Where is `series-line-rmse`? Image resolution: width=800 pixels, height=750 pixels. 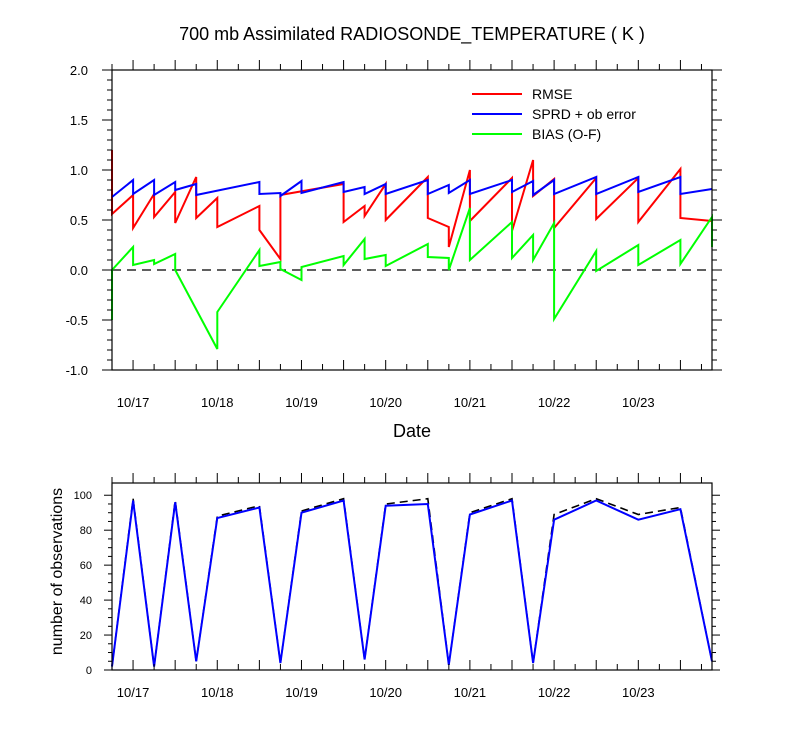 series-line-rmse is located at coordinates (412, 206).